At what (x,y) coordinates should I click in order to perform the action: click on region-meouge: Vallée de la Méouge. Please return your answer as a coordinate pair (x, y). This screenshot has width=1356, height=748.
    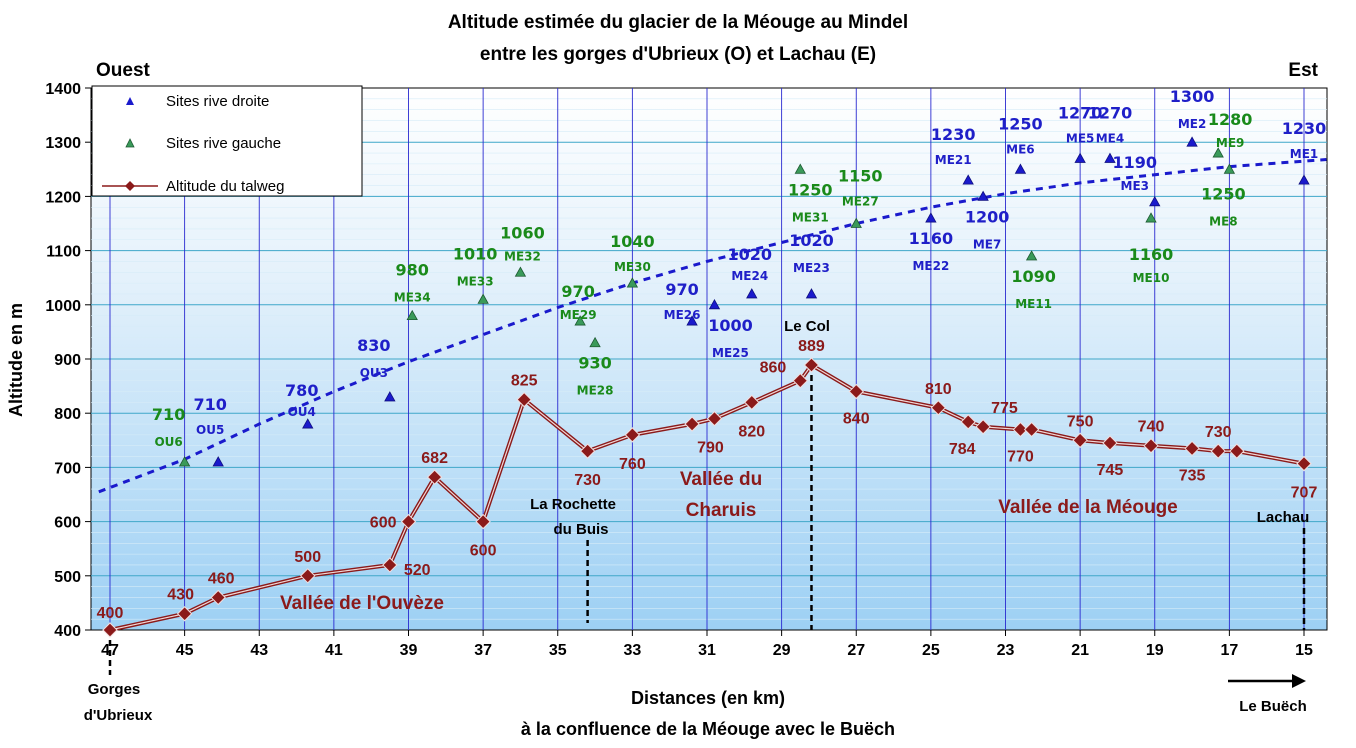
    Looking at the image, I should click on (1088, 507).